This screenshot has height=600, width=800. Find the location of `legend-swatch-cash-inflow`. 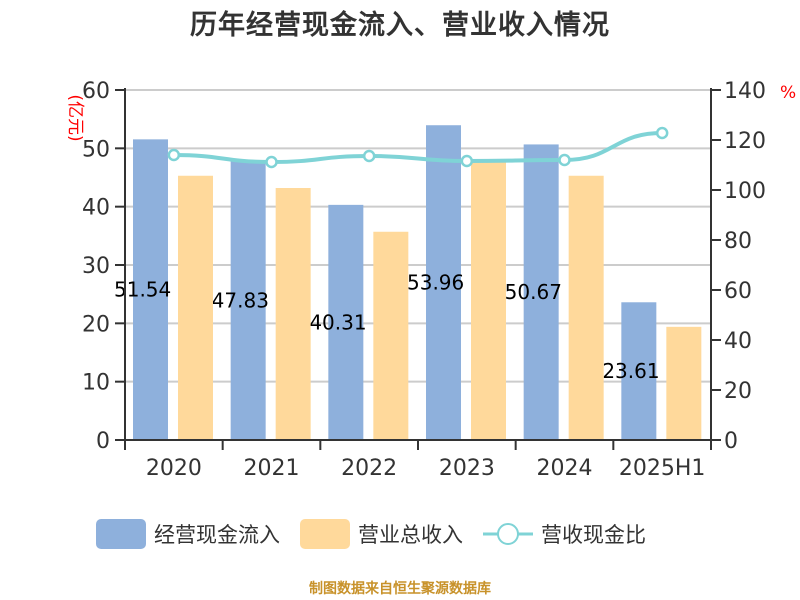

legend-swatch-cash-inflow is located at coordinates (121, 534).